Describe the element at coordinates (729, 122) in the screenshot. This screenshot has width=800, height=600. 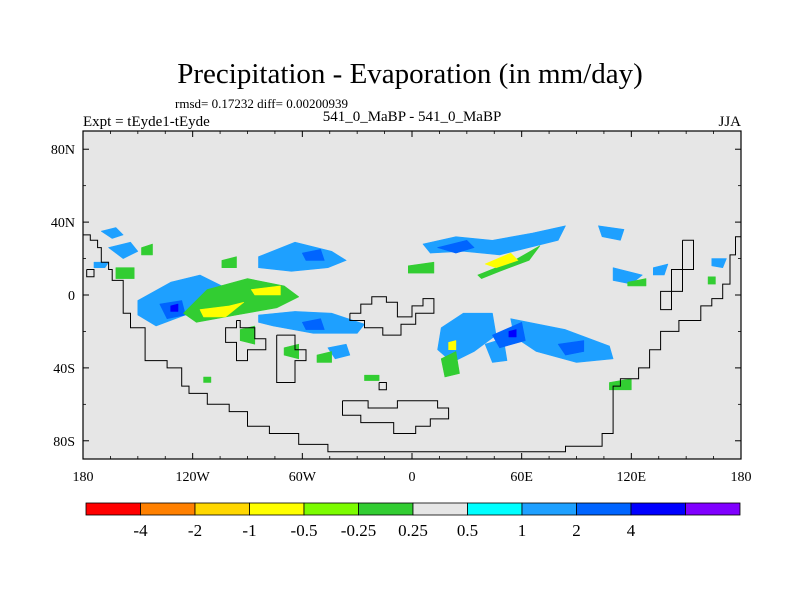
I see `subtitle-right: JJA` at that location.